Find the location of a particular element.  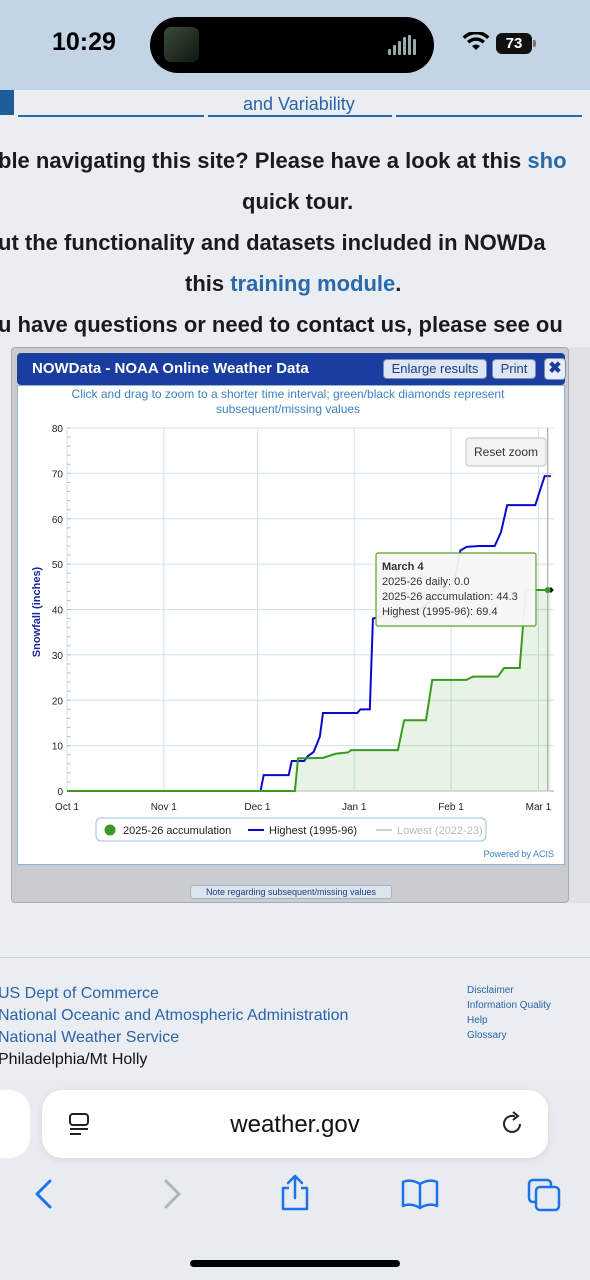

help-line-2: quick tour. is located at coordinates (298, 201).